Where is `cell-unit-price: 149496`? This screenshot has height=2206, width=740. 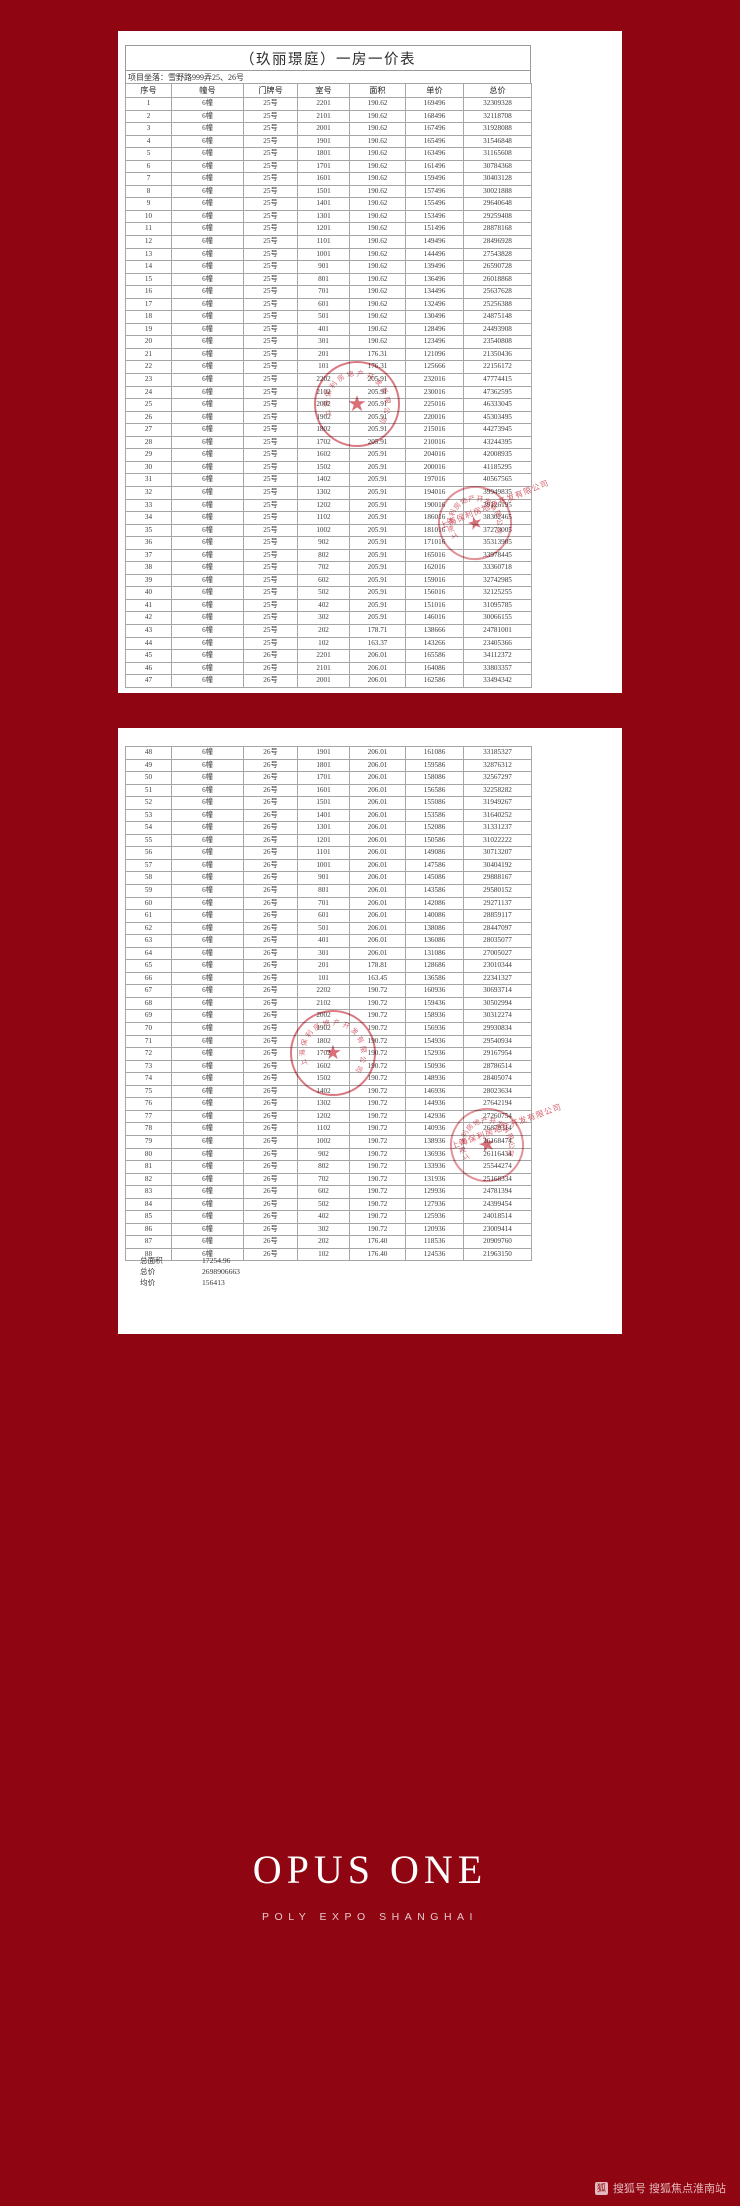 cell-unit-price: 149496 is located at coordinates (434, 242).